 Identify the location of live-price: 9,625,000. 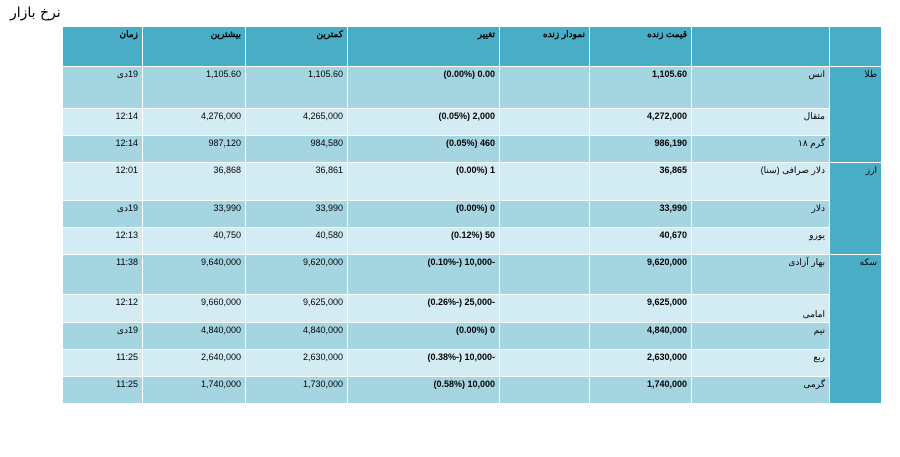
(640, 308).